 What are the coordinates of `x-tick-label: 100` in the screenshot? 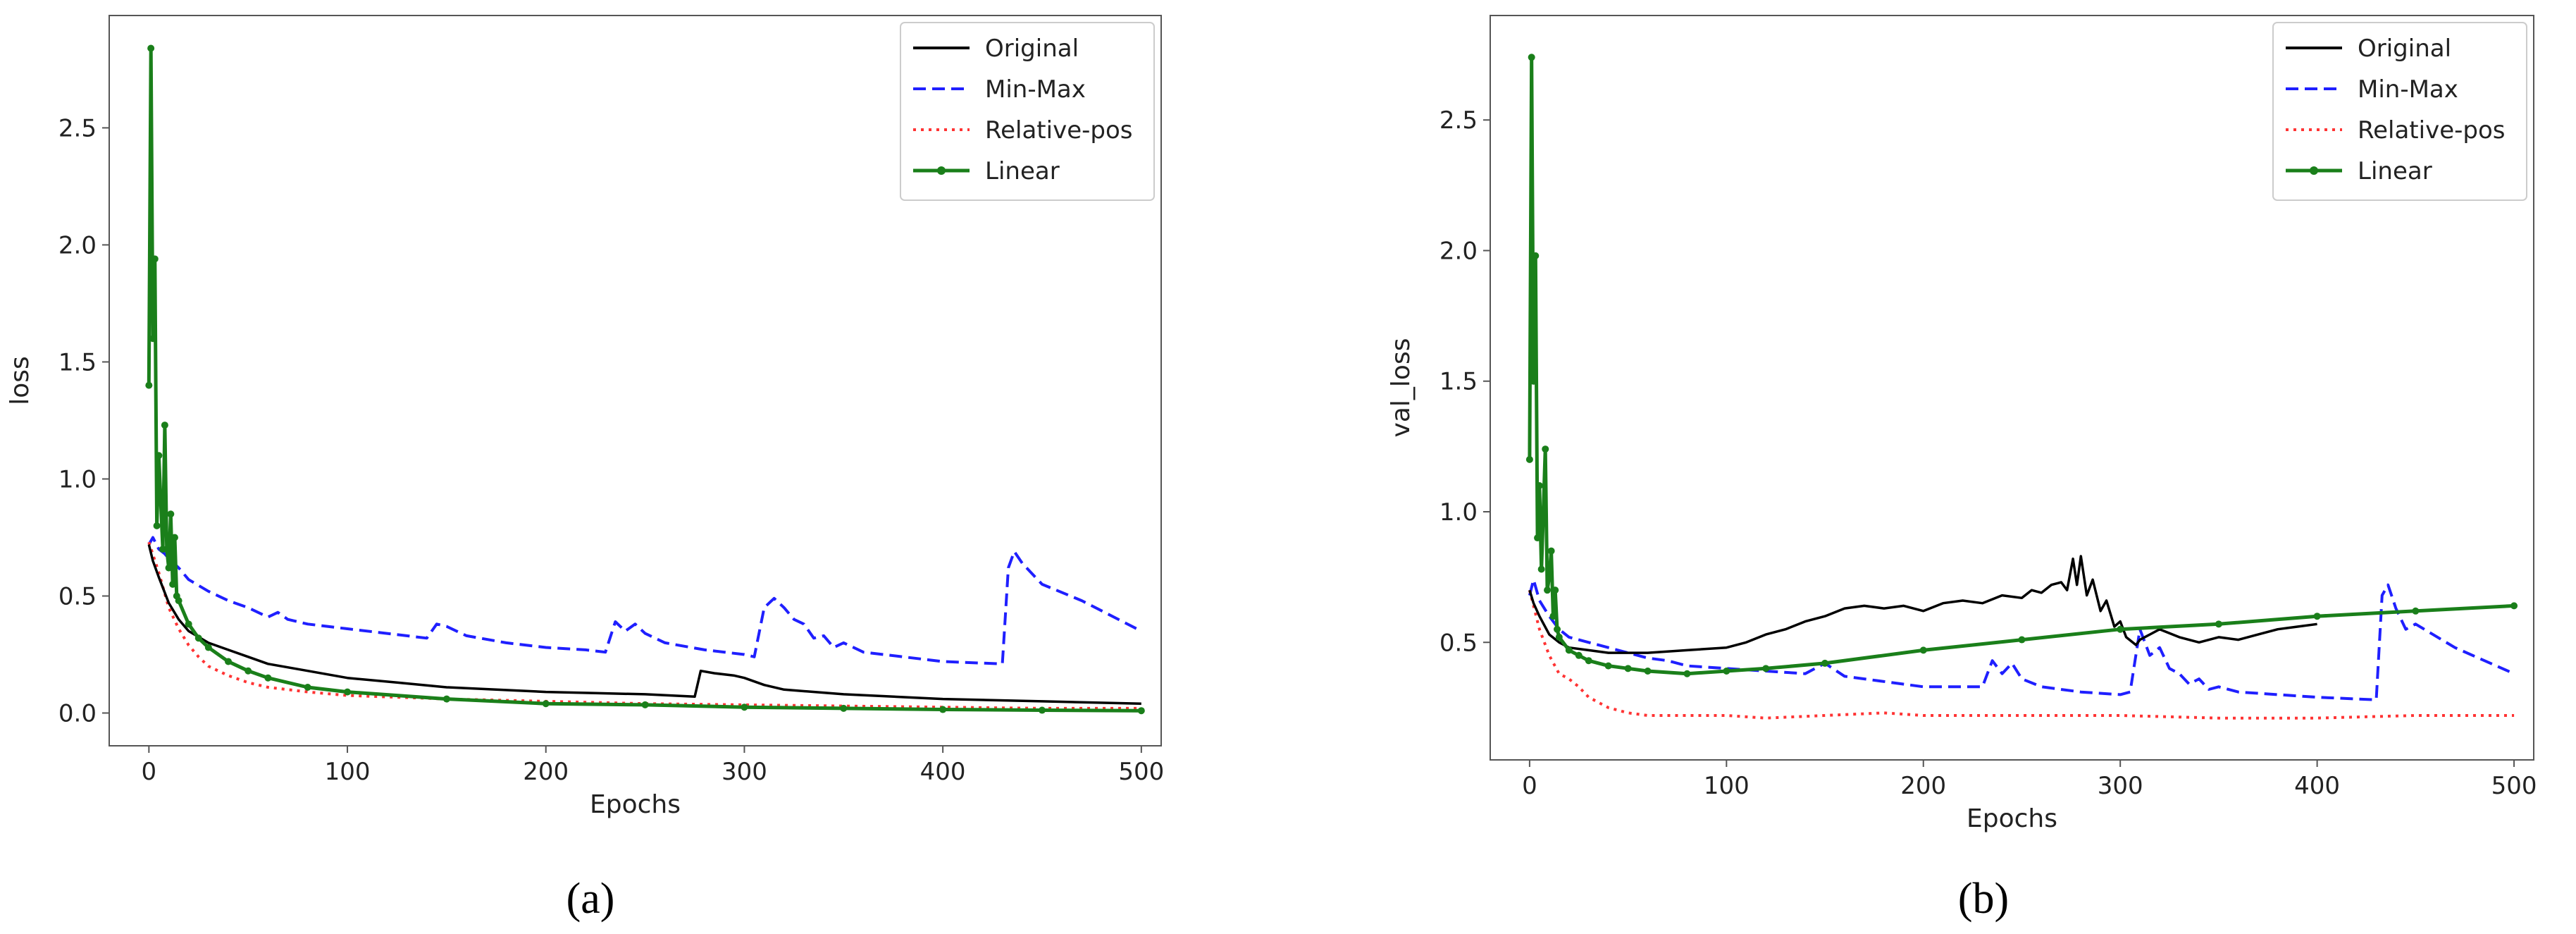 It's located at (1727, 786).